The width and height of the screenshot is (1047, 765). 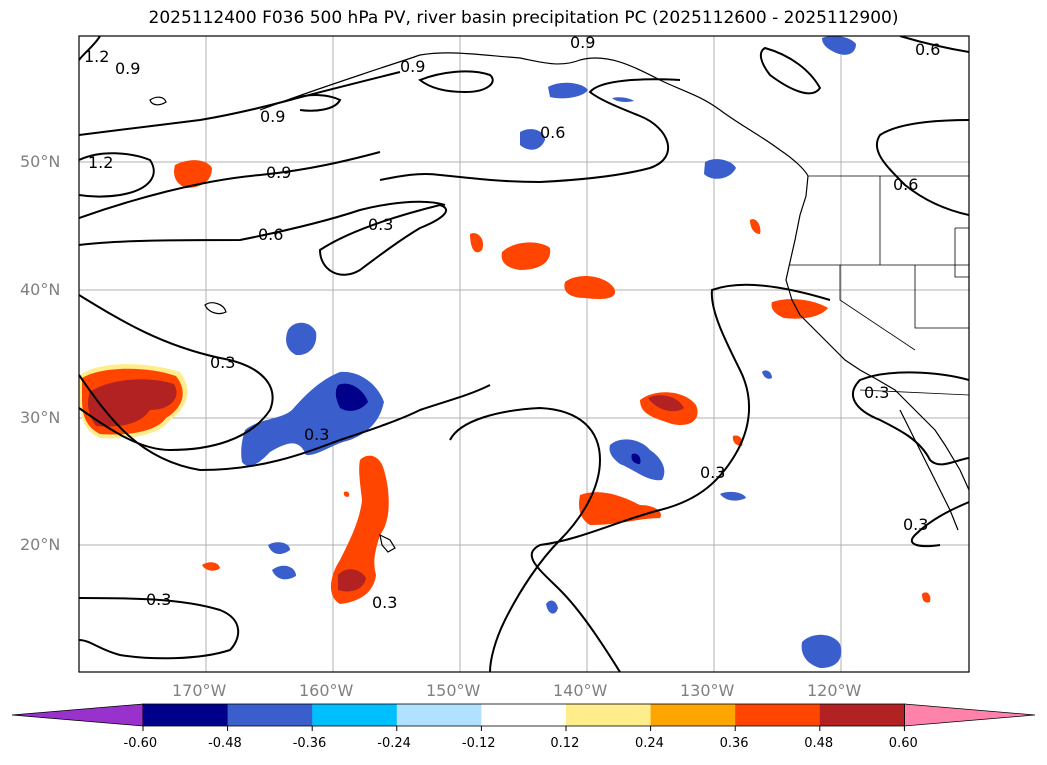 I want to click on precip-area-160w-30n-core, so click(x=351, y=397).